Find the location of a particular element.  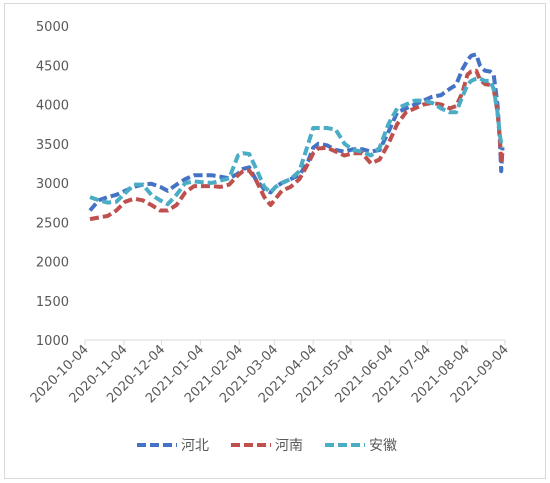

legend-label-3: 安徽 is located at coordinates (383, 446).